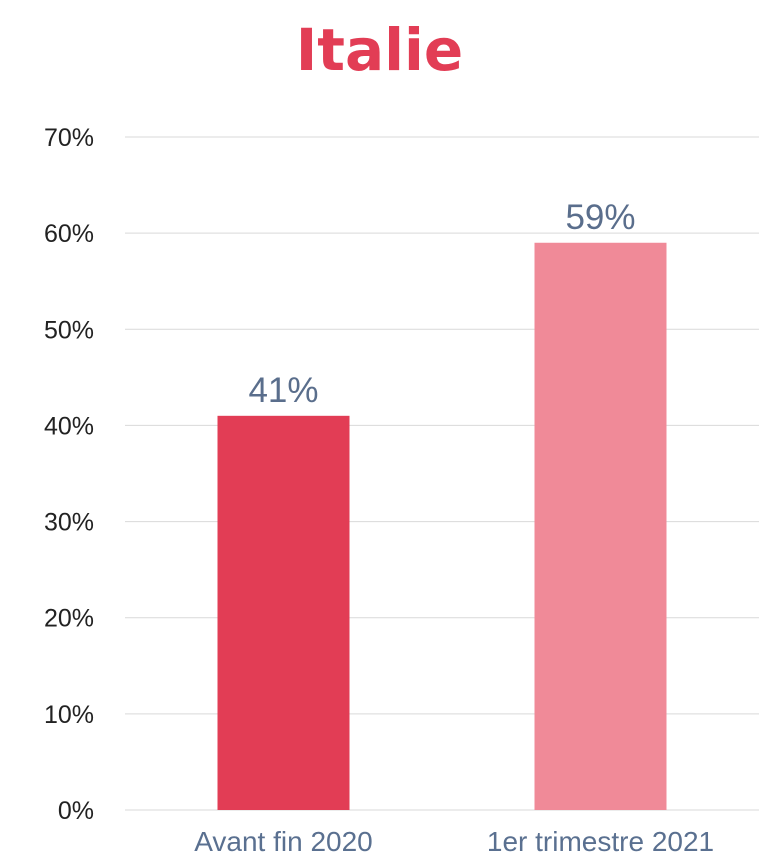 This screenshot has width=759, height=865. I want to click on category-label: Avant fin 2020, so click(283, 841).